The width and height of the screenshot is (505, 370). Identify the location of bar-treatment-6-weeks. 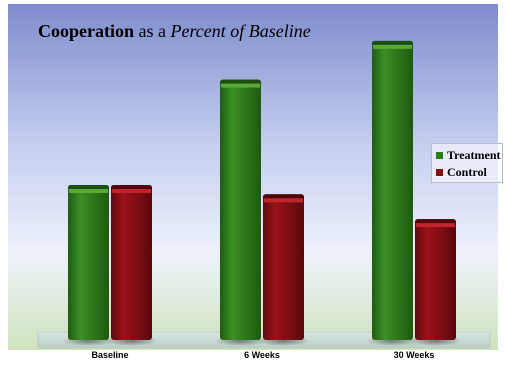
(240, 212).